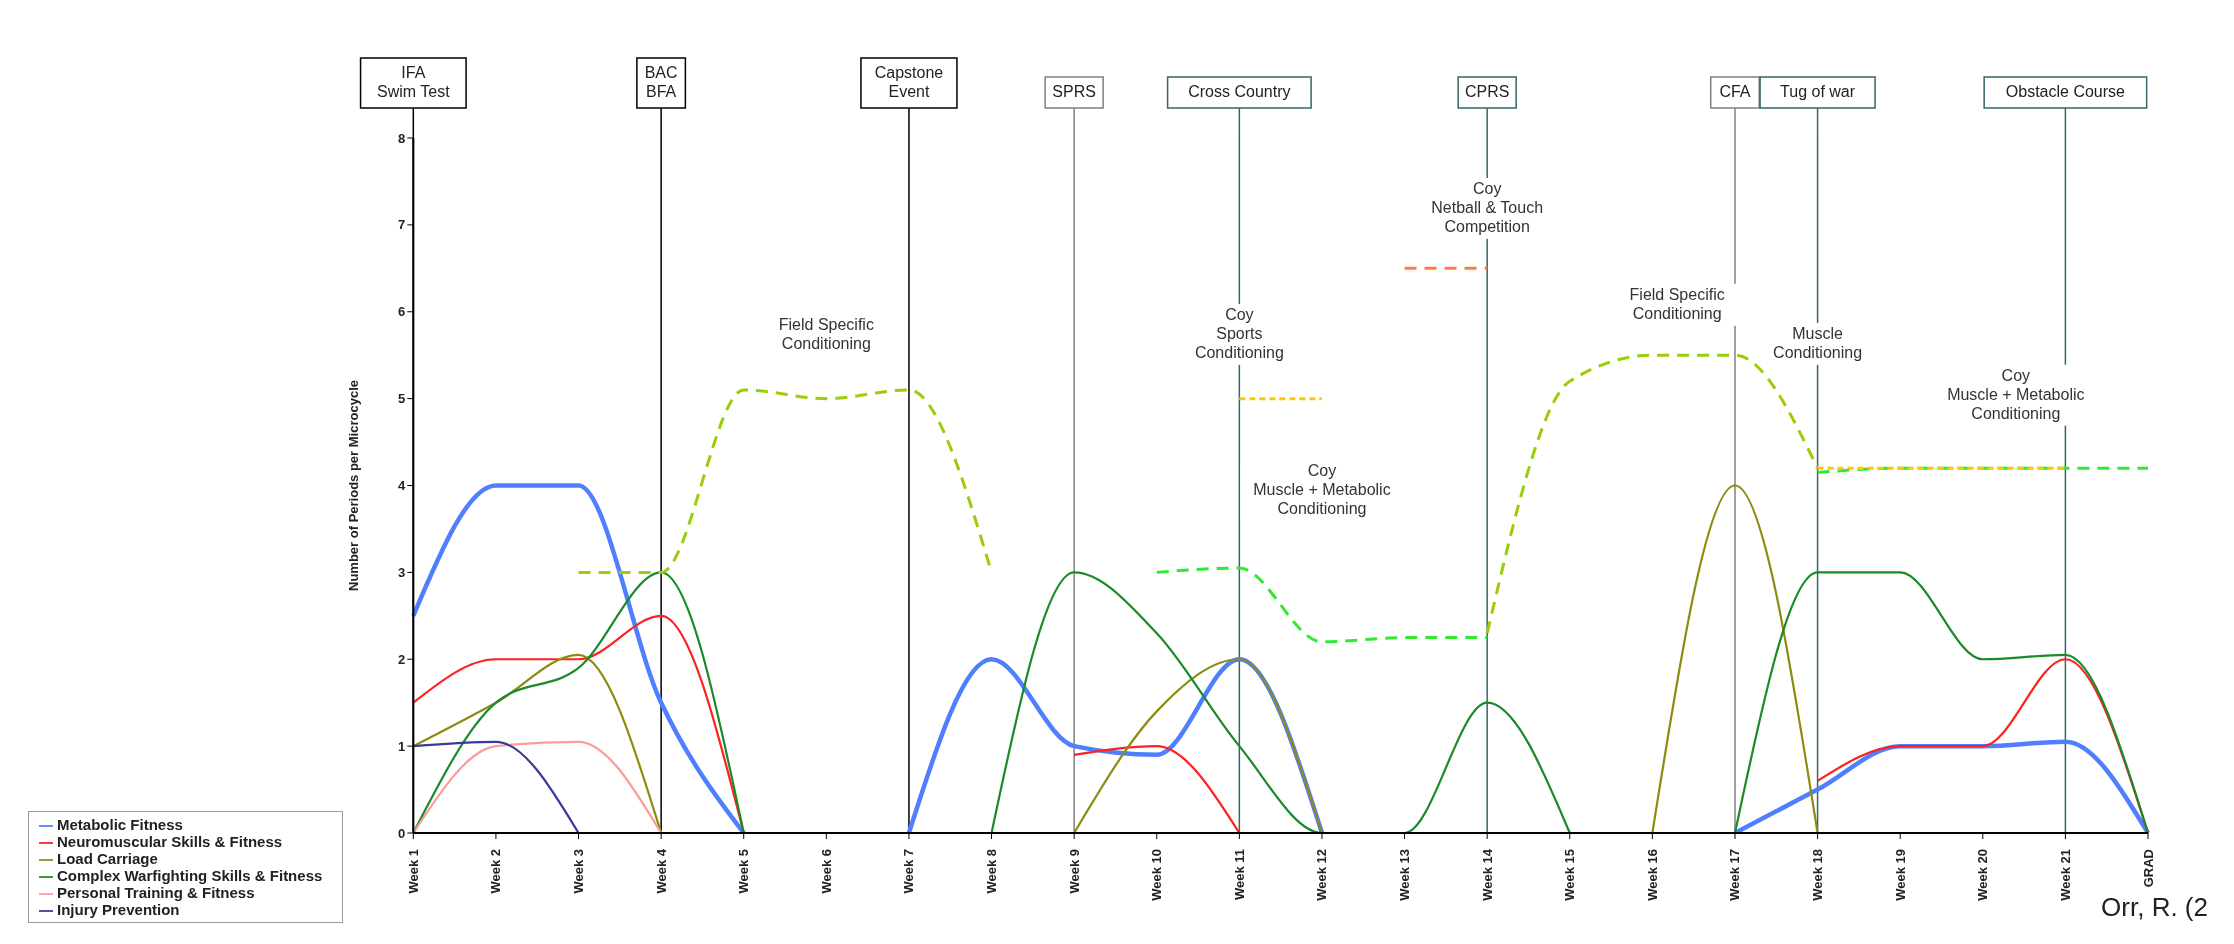 This screenshot has height=944, width=2234. What do you see at coordinates (1652, 875) in the screenshot?
I see `x-tick-label: Week 16` at bounding box center [1652, 875].